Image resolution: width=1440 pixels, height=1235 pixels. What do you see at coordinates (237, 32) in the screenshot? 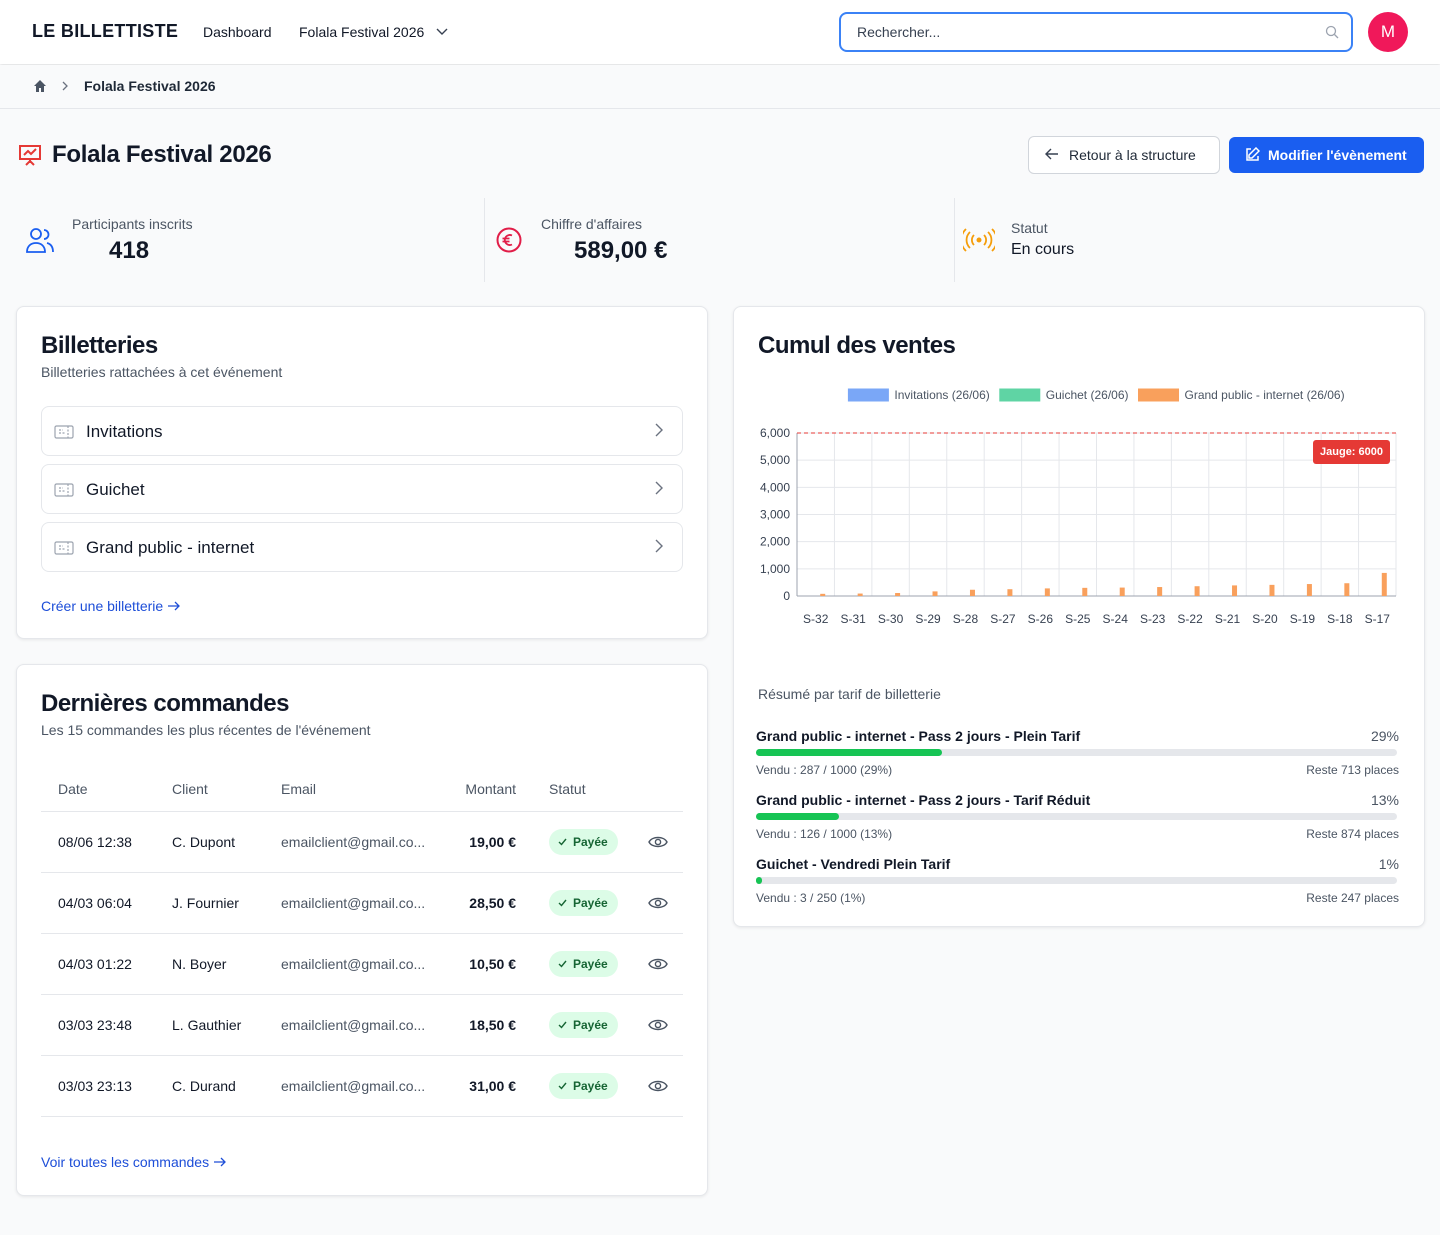
I see `nav-link: Dashboard` at bounding box center [237, 32].